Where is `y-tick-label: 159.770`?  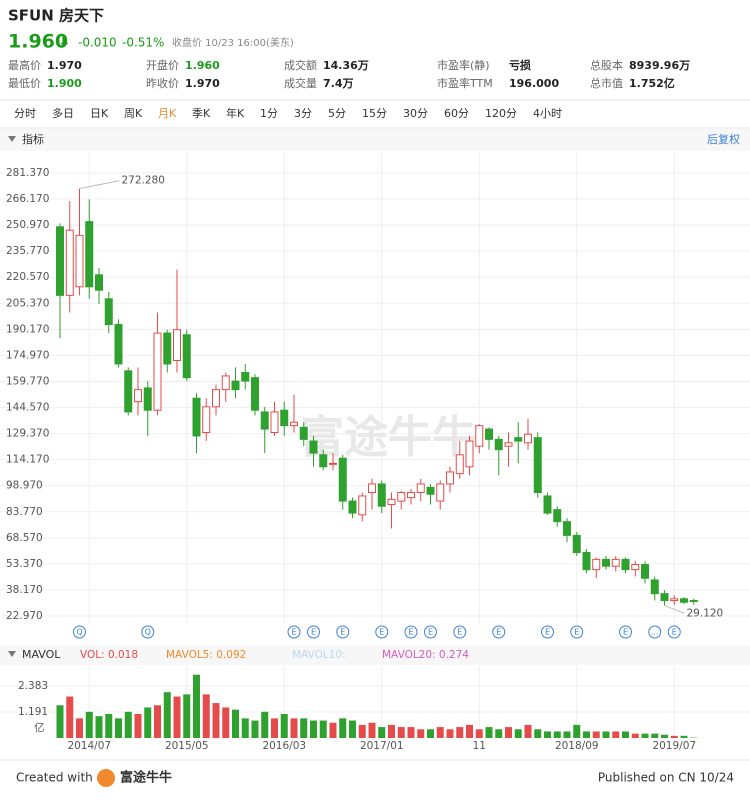
y-tick-label: 159.770 is located at coordinates (27, 381).